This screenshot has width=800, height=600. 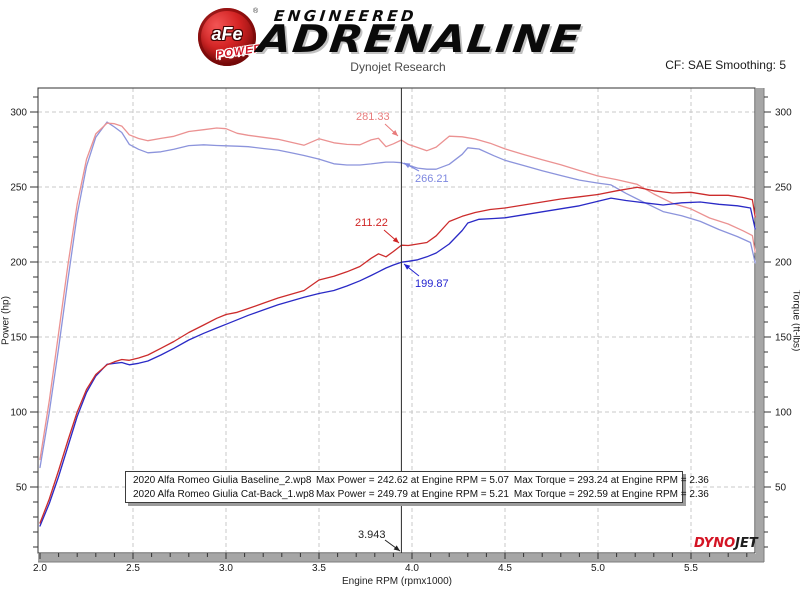 What do you see at coordinates (397, 581) in the screenshot?
I see `x-axis-title: Engine RPM (rpmx1000)` at bounding box center [397, 581].